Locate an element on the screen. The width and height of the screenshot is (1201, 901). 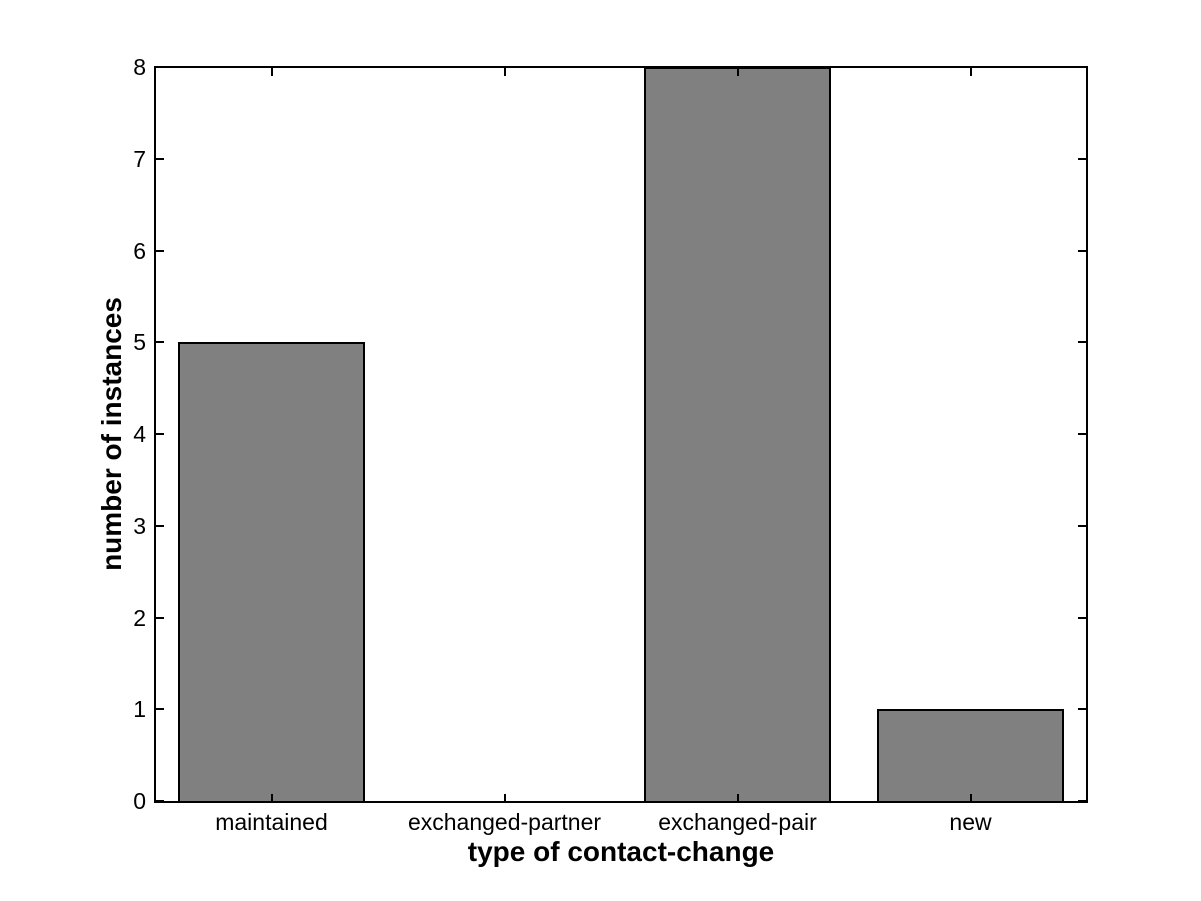
y-tick-label-3: 3 is located at coordinates (139, 525).